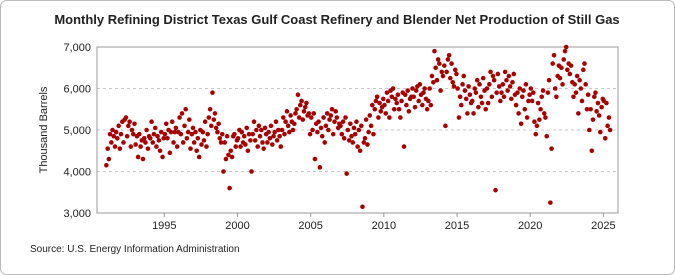 This screenshot has height=275, width=675. I want to click on y-tick-label: 5,000, so click(77, 131).